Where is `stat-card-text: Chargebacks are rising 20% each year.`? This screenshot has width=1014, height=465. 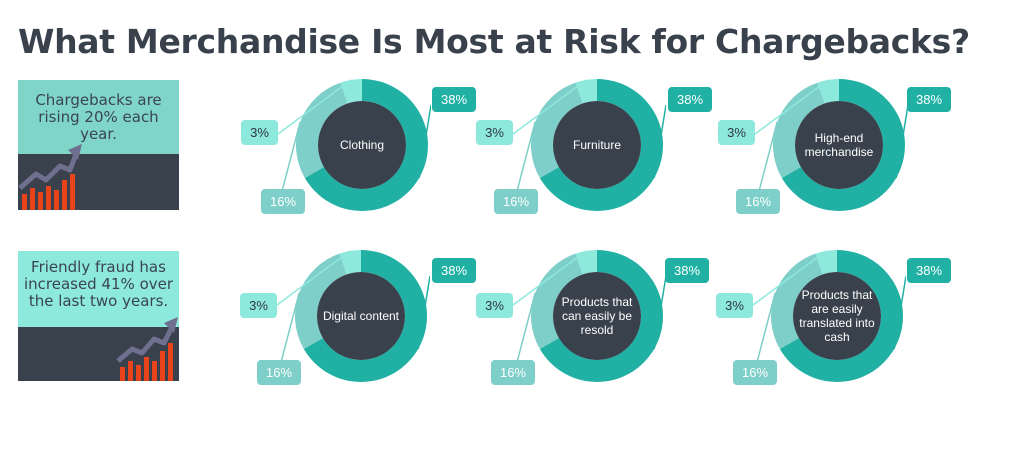
stat-card-text: Chargebacks are rising 20% each year. is located at coordinates (98, 117).